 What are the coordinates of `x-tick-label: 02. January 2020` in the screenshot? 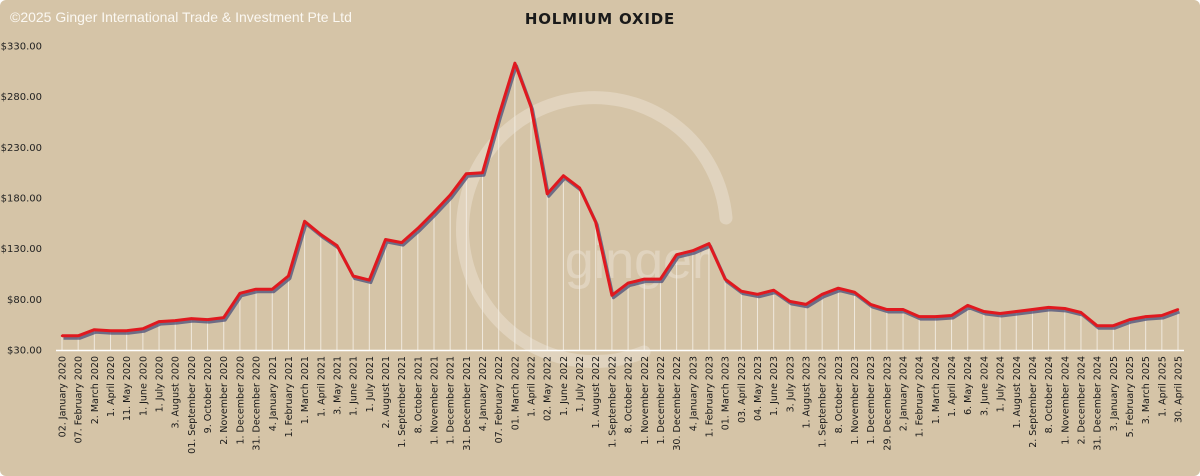 It's located at (63, 396).